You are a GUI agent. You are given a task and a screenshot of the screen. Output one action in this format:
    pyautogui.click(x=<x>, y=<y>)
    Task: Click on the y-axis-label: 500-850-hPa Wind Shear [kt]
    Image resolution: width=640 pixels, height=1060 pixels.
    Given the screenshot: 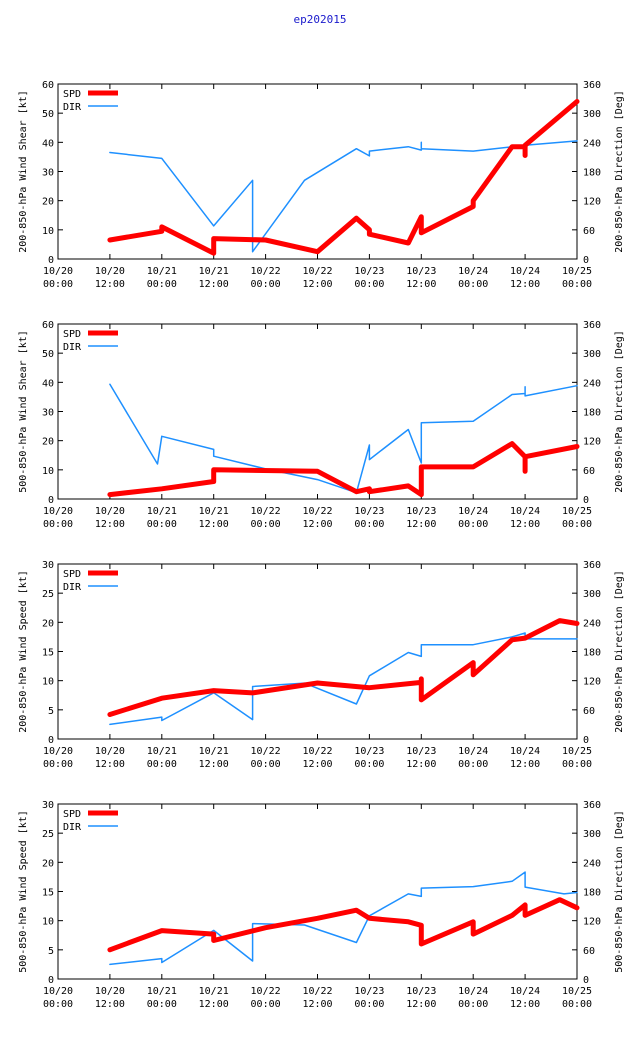 What is the action you would take?
    pyautogui.click(x=23, y=411)
    